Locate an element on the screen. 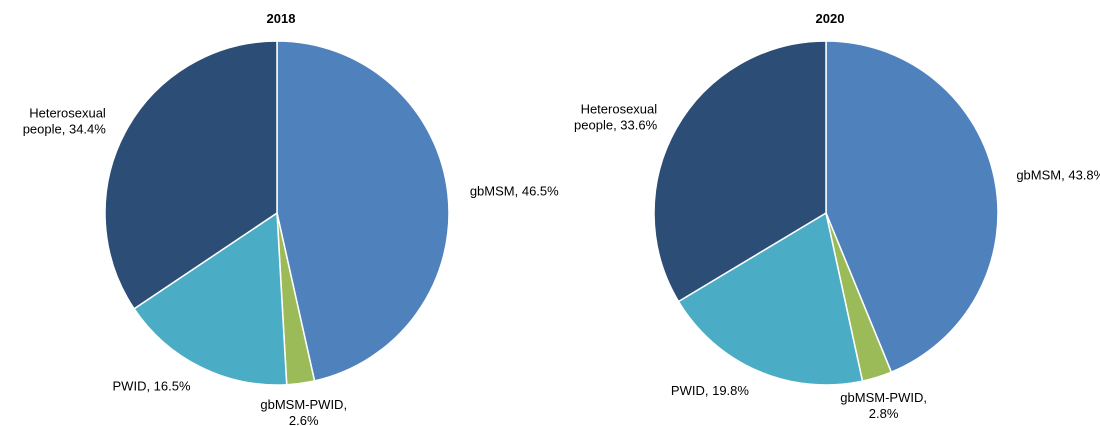  data-label-line: PWID, 16.5% is located at coordinates (152, 386).